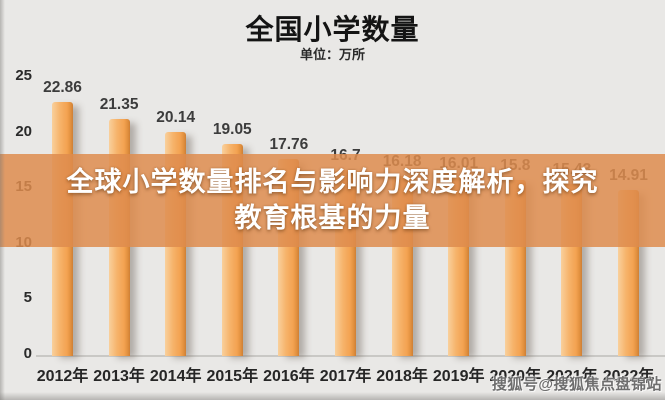 The height and width of the screenshot is (400, 665). Describe the element at coordinates (27, 353) in the screenshot. I see `y-axis-tick-label: 0` at that location.